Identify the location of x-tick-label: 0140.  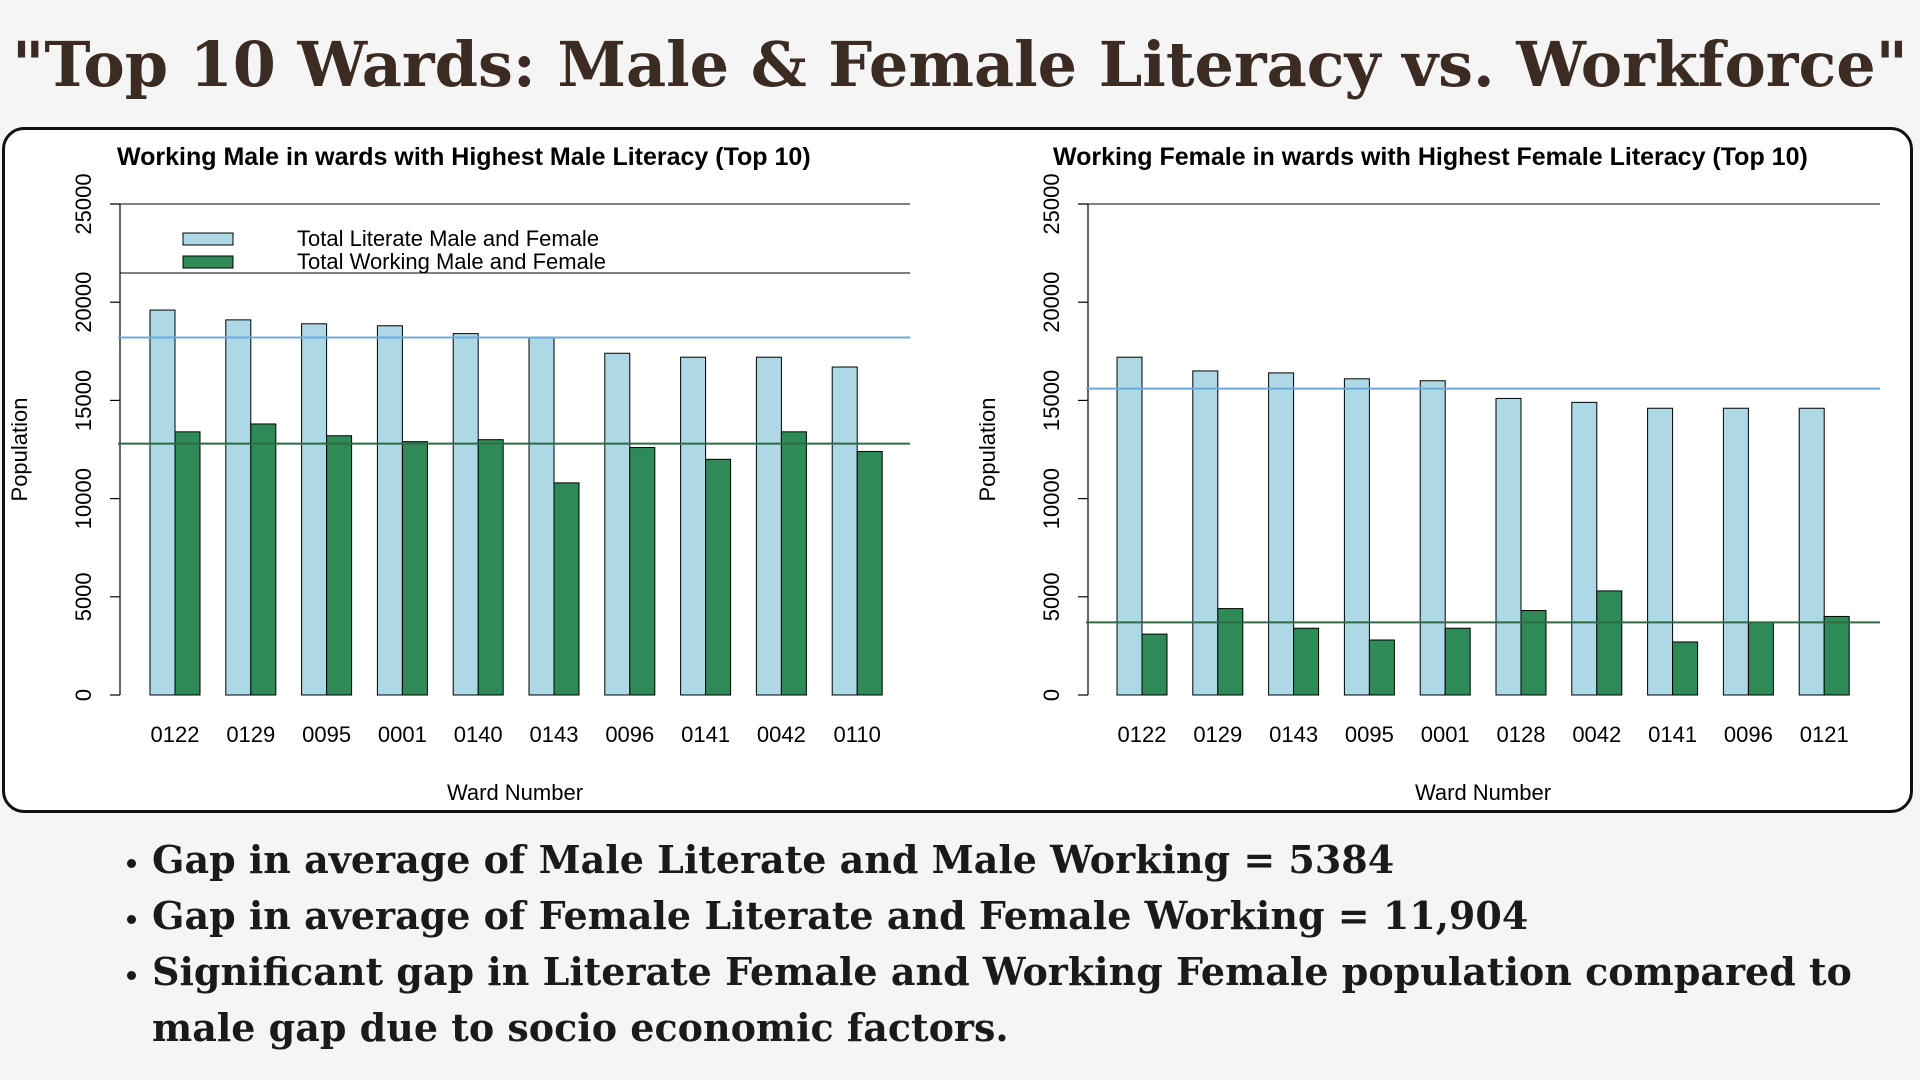
(478, 734).